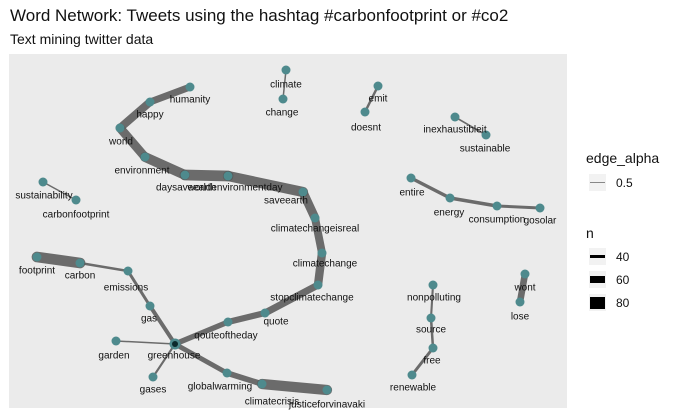 The width and height of the screenshot is (677, 418). I want to click on node-label-emit: emit, so click(378, 99).